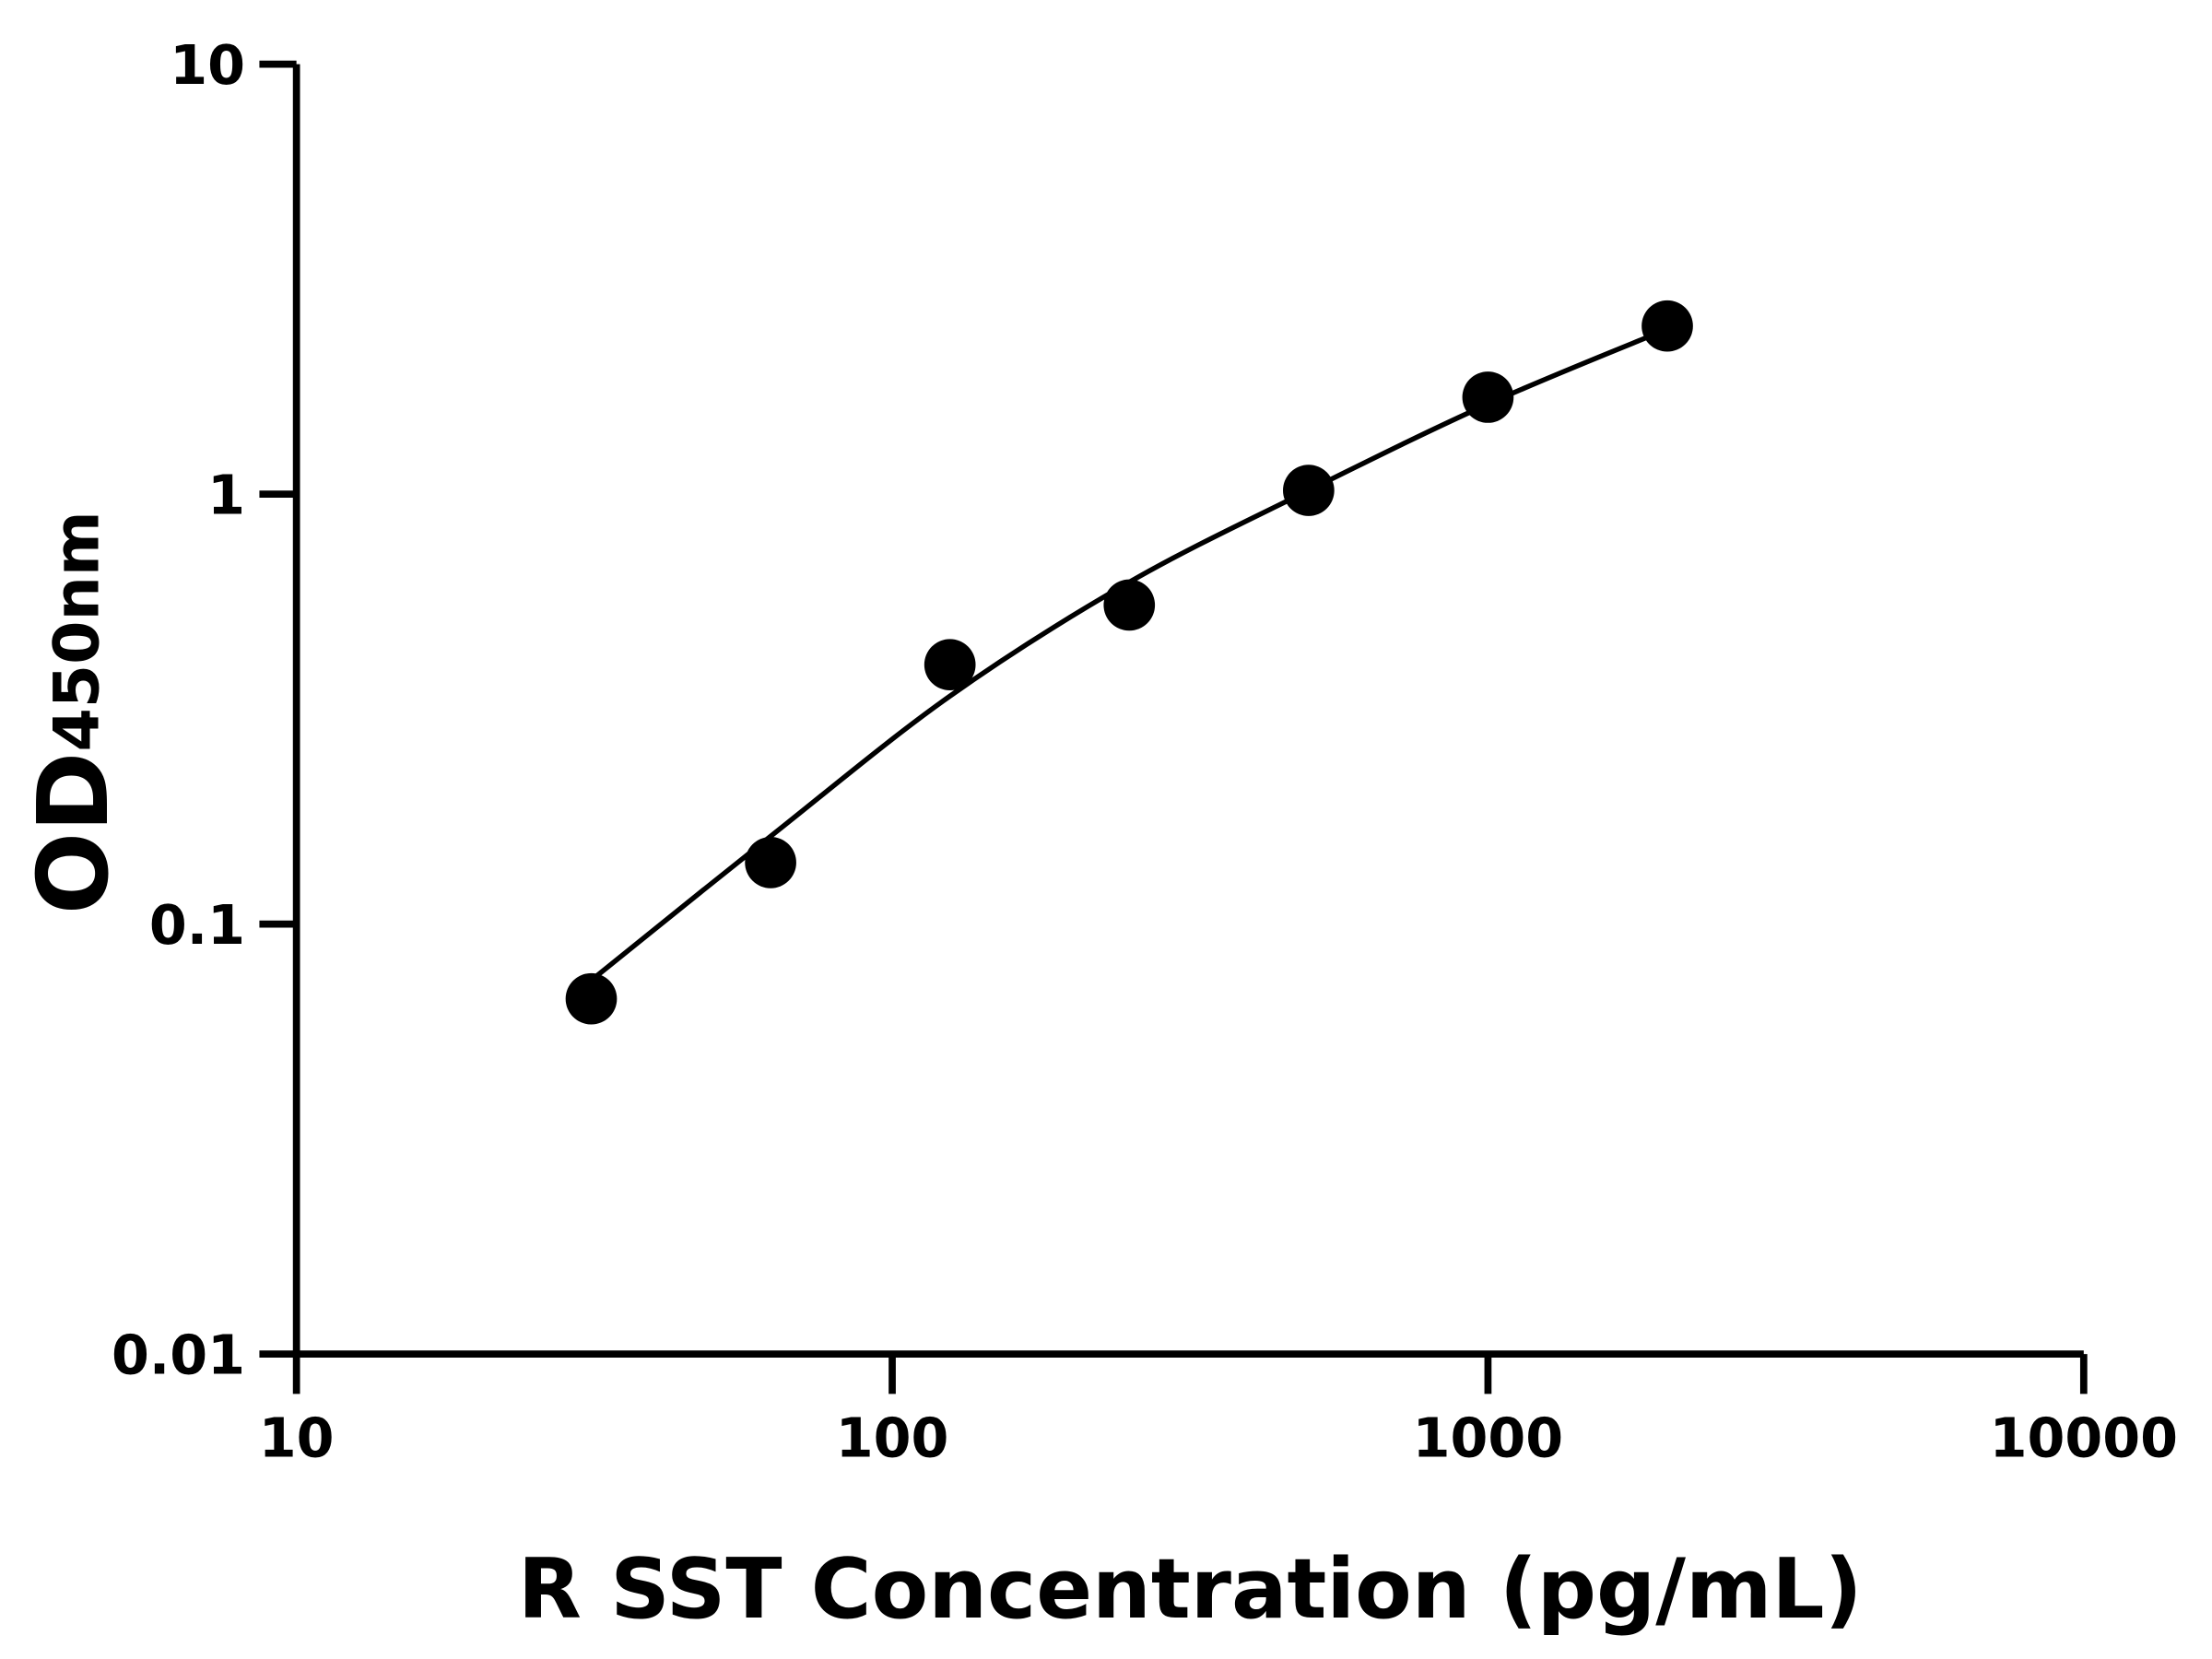  What do you see at coordinates (892, 1437) in the screenshot?
I see `x-tick-label: 100` at bounding box center [892, 1437].